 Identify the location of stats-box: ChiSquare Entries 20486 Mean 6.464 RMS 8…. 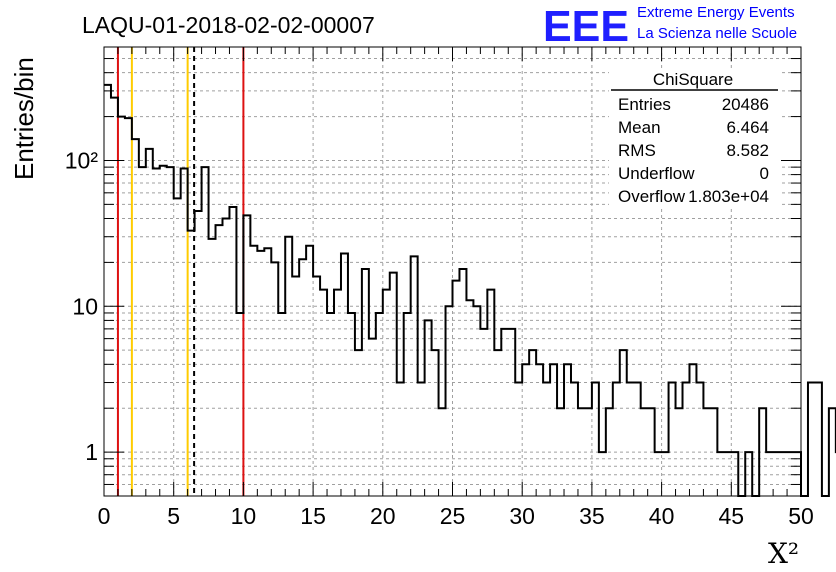
(694, 139).